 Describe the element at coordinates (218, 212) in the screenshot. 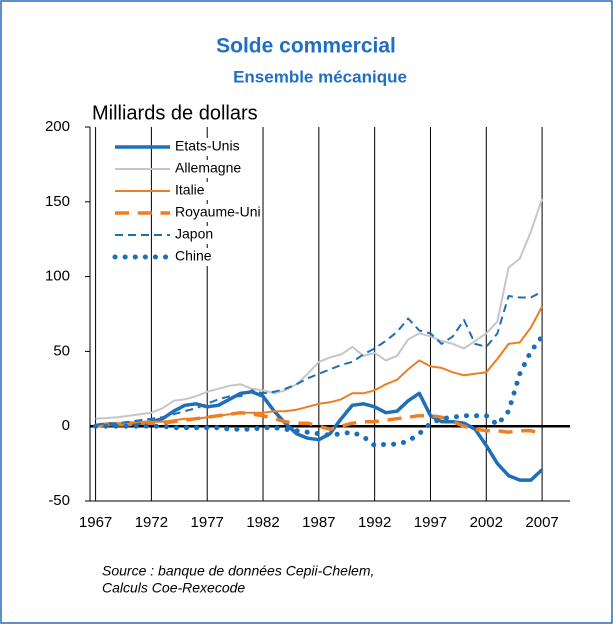

I see `legend-label: Royaume-Uni` at that location.